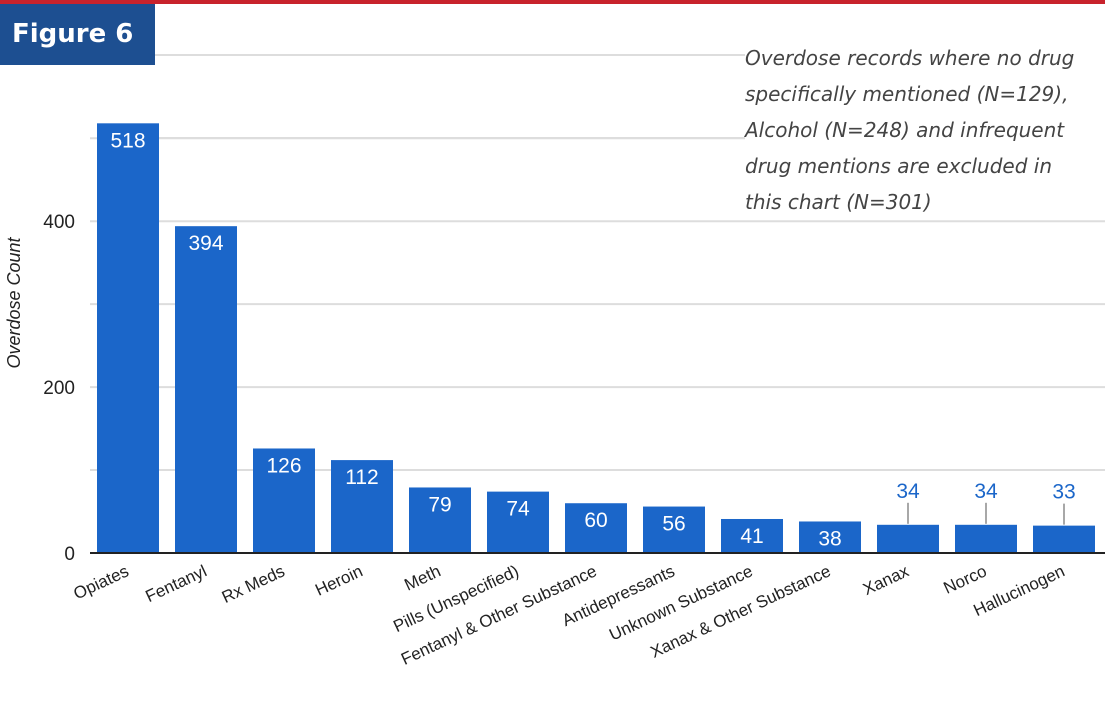  I want to click on data-label: 60, so click(595, 520).